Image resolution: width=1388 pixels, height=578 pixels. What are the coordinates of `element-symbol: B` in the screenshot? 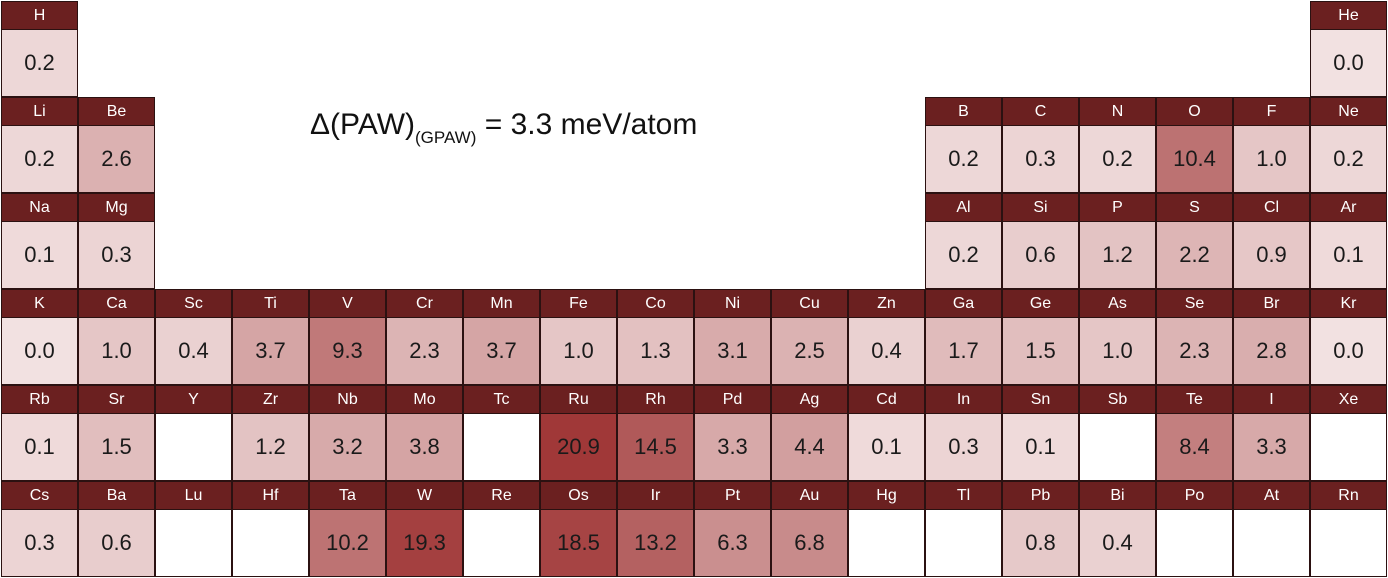 It's located at (963, 112).